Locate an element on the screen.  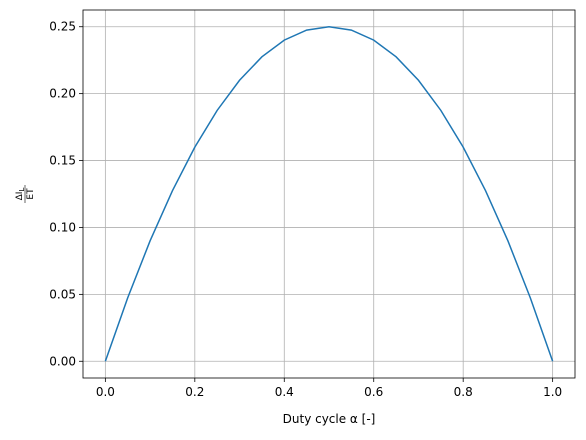
y-label-numerator: ΔIL is located at coordinates (20, 194).